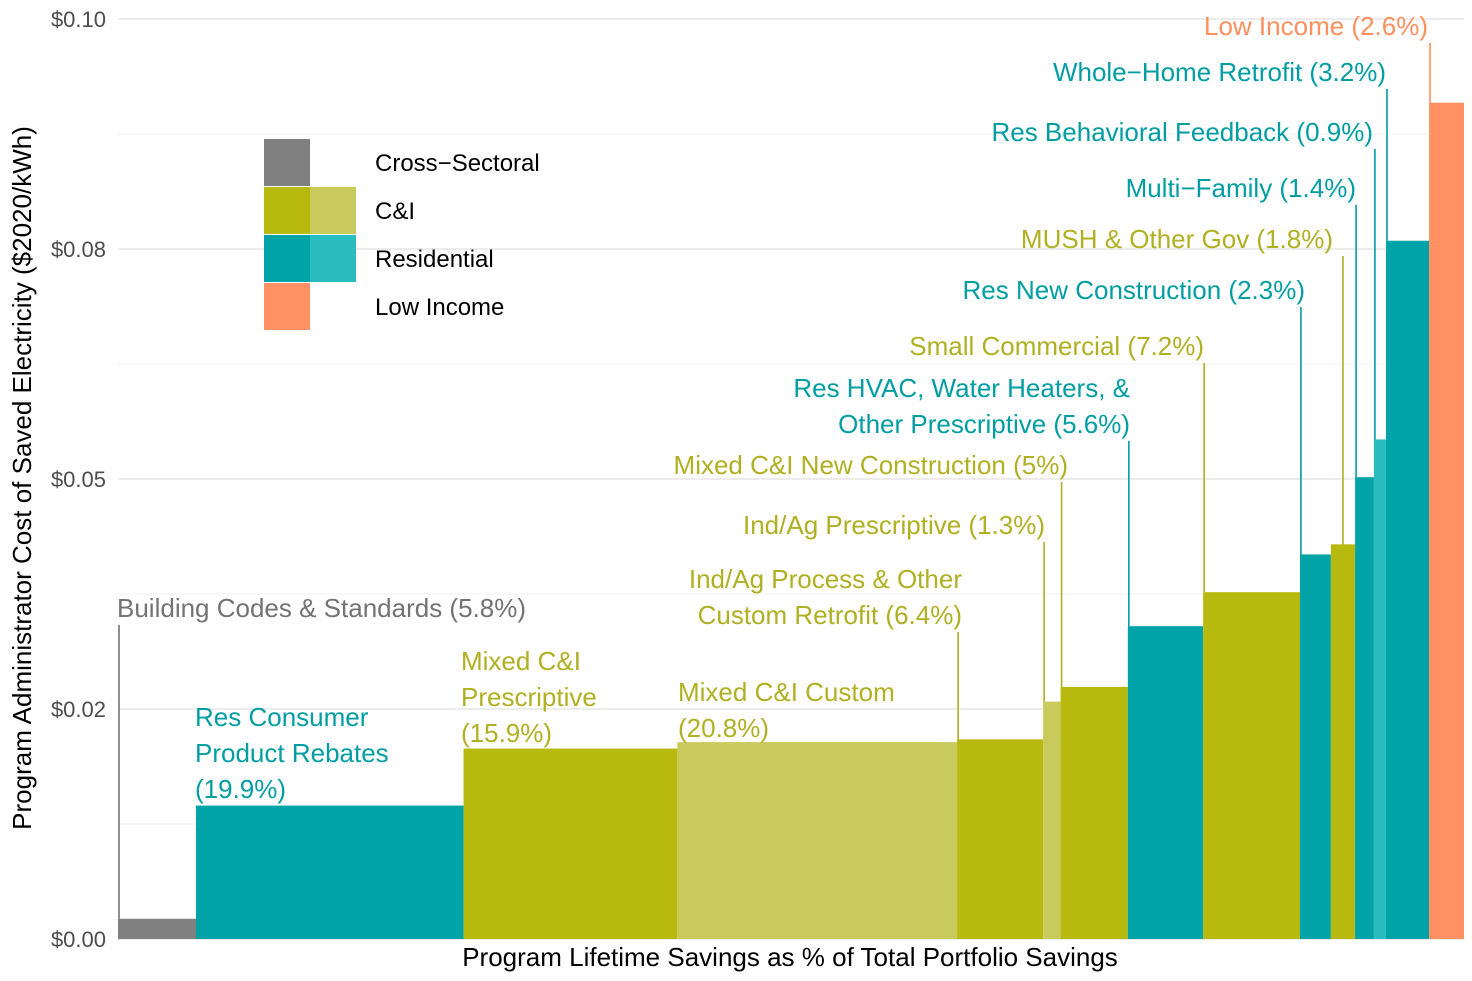 The image size is (1472, 981). I want to click on bar-label: Whole−Home Retrofit (3.2%), so click(1219, 72).